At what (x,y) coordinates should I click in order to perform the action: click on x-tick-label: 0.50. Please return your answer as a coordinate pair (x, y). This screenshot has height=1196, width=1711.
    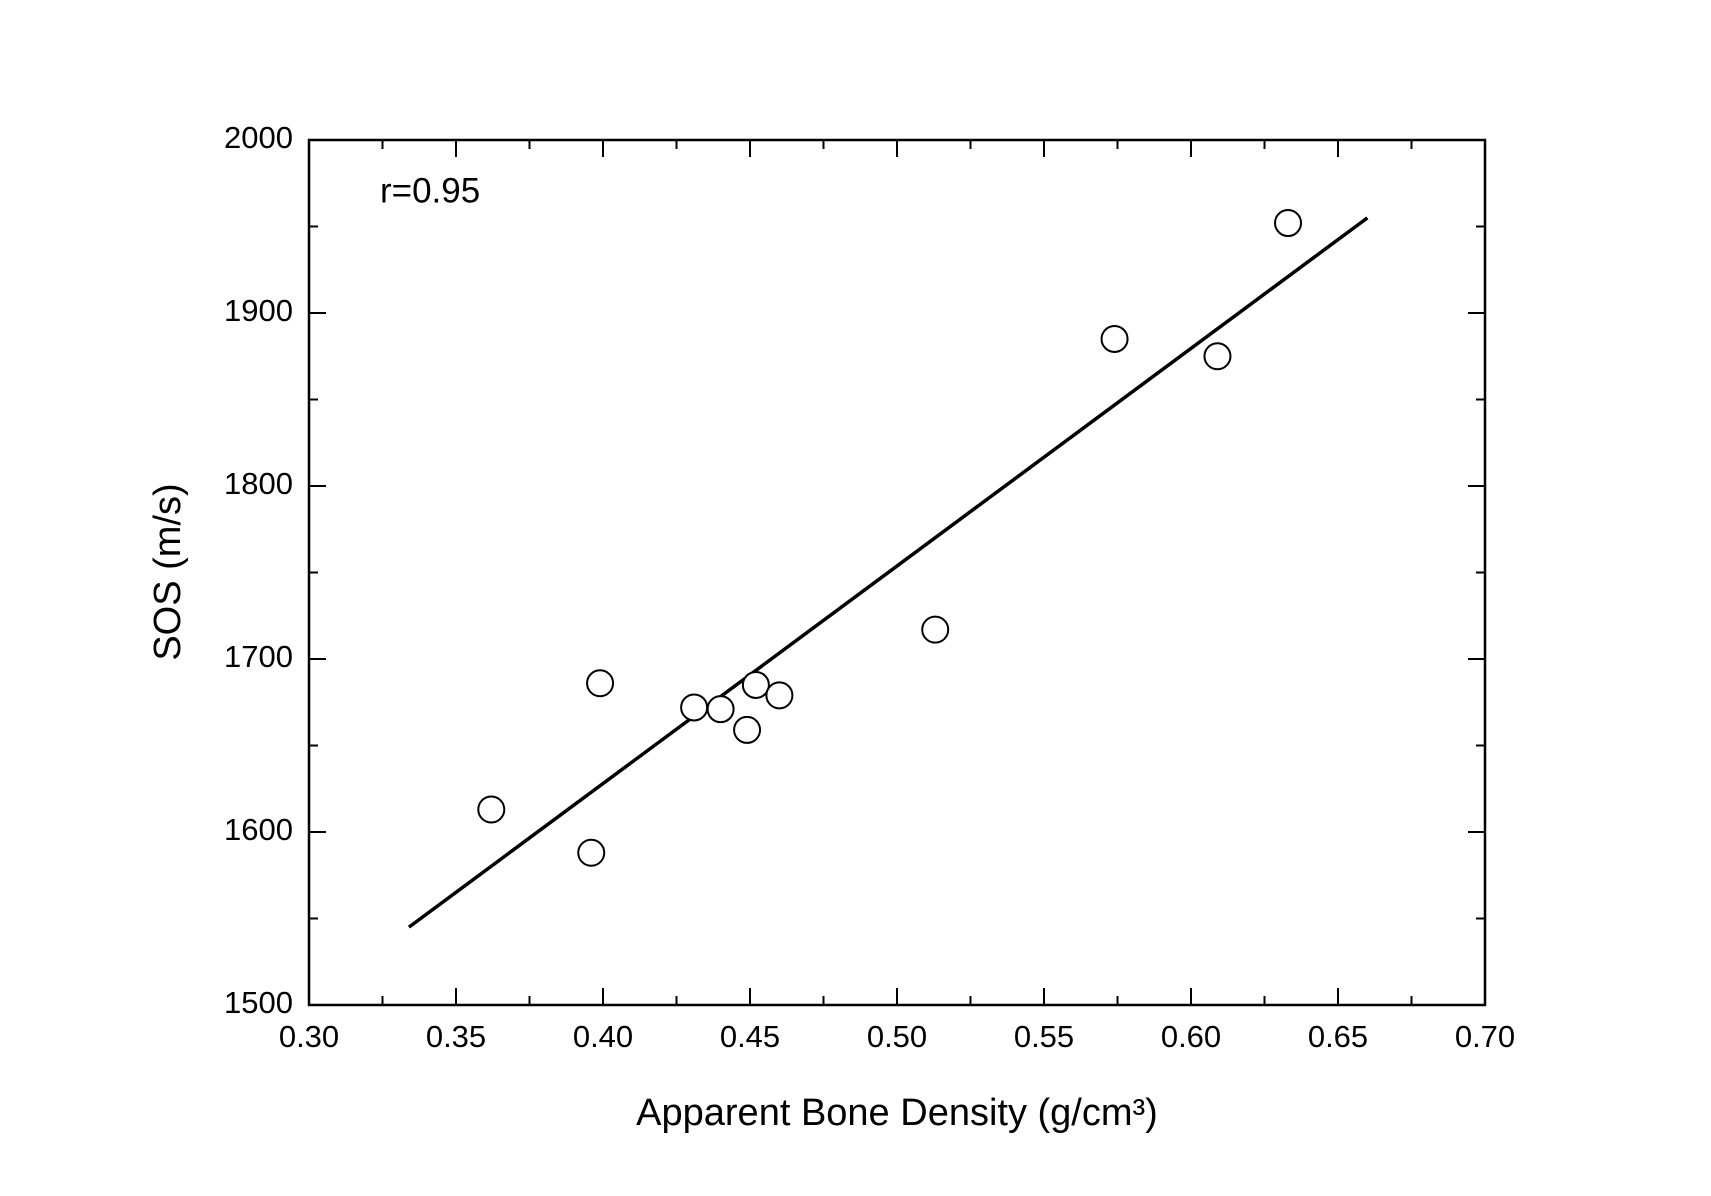
    Looking at the image, I should click on (897, 1036).